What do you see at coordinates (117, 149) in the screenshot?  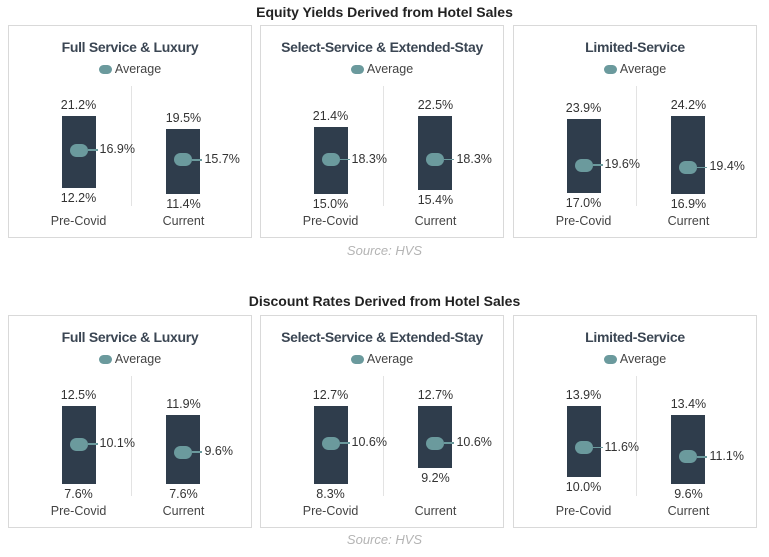 I see `average-value-label: 16.9%` at bounding box center [117, 149].